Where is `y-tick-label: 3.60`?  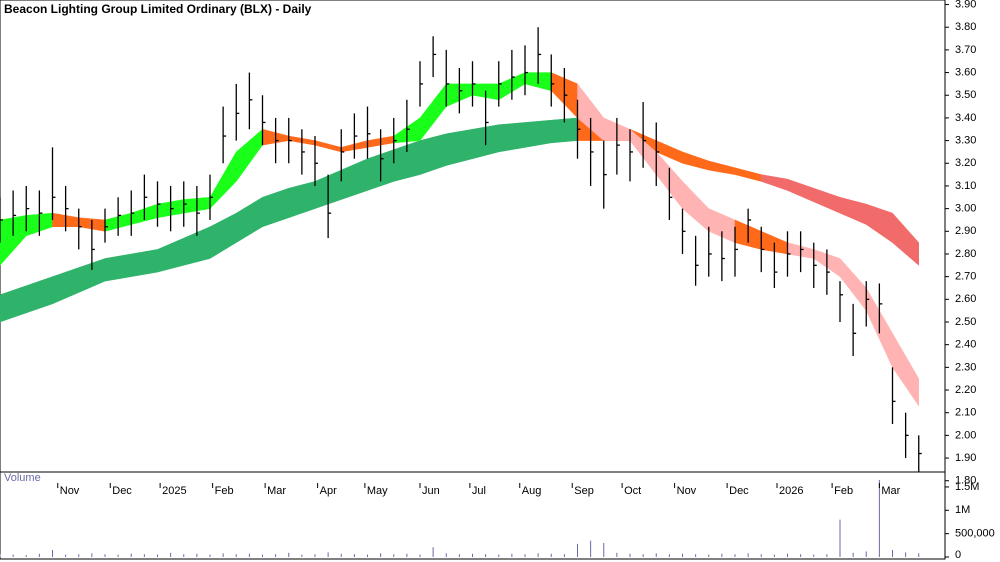 y-tick-label: 3.60 is located at coordinates (965, 72).